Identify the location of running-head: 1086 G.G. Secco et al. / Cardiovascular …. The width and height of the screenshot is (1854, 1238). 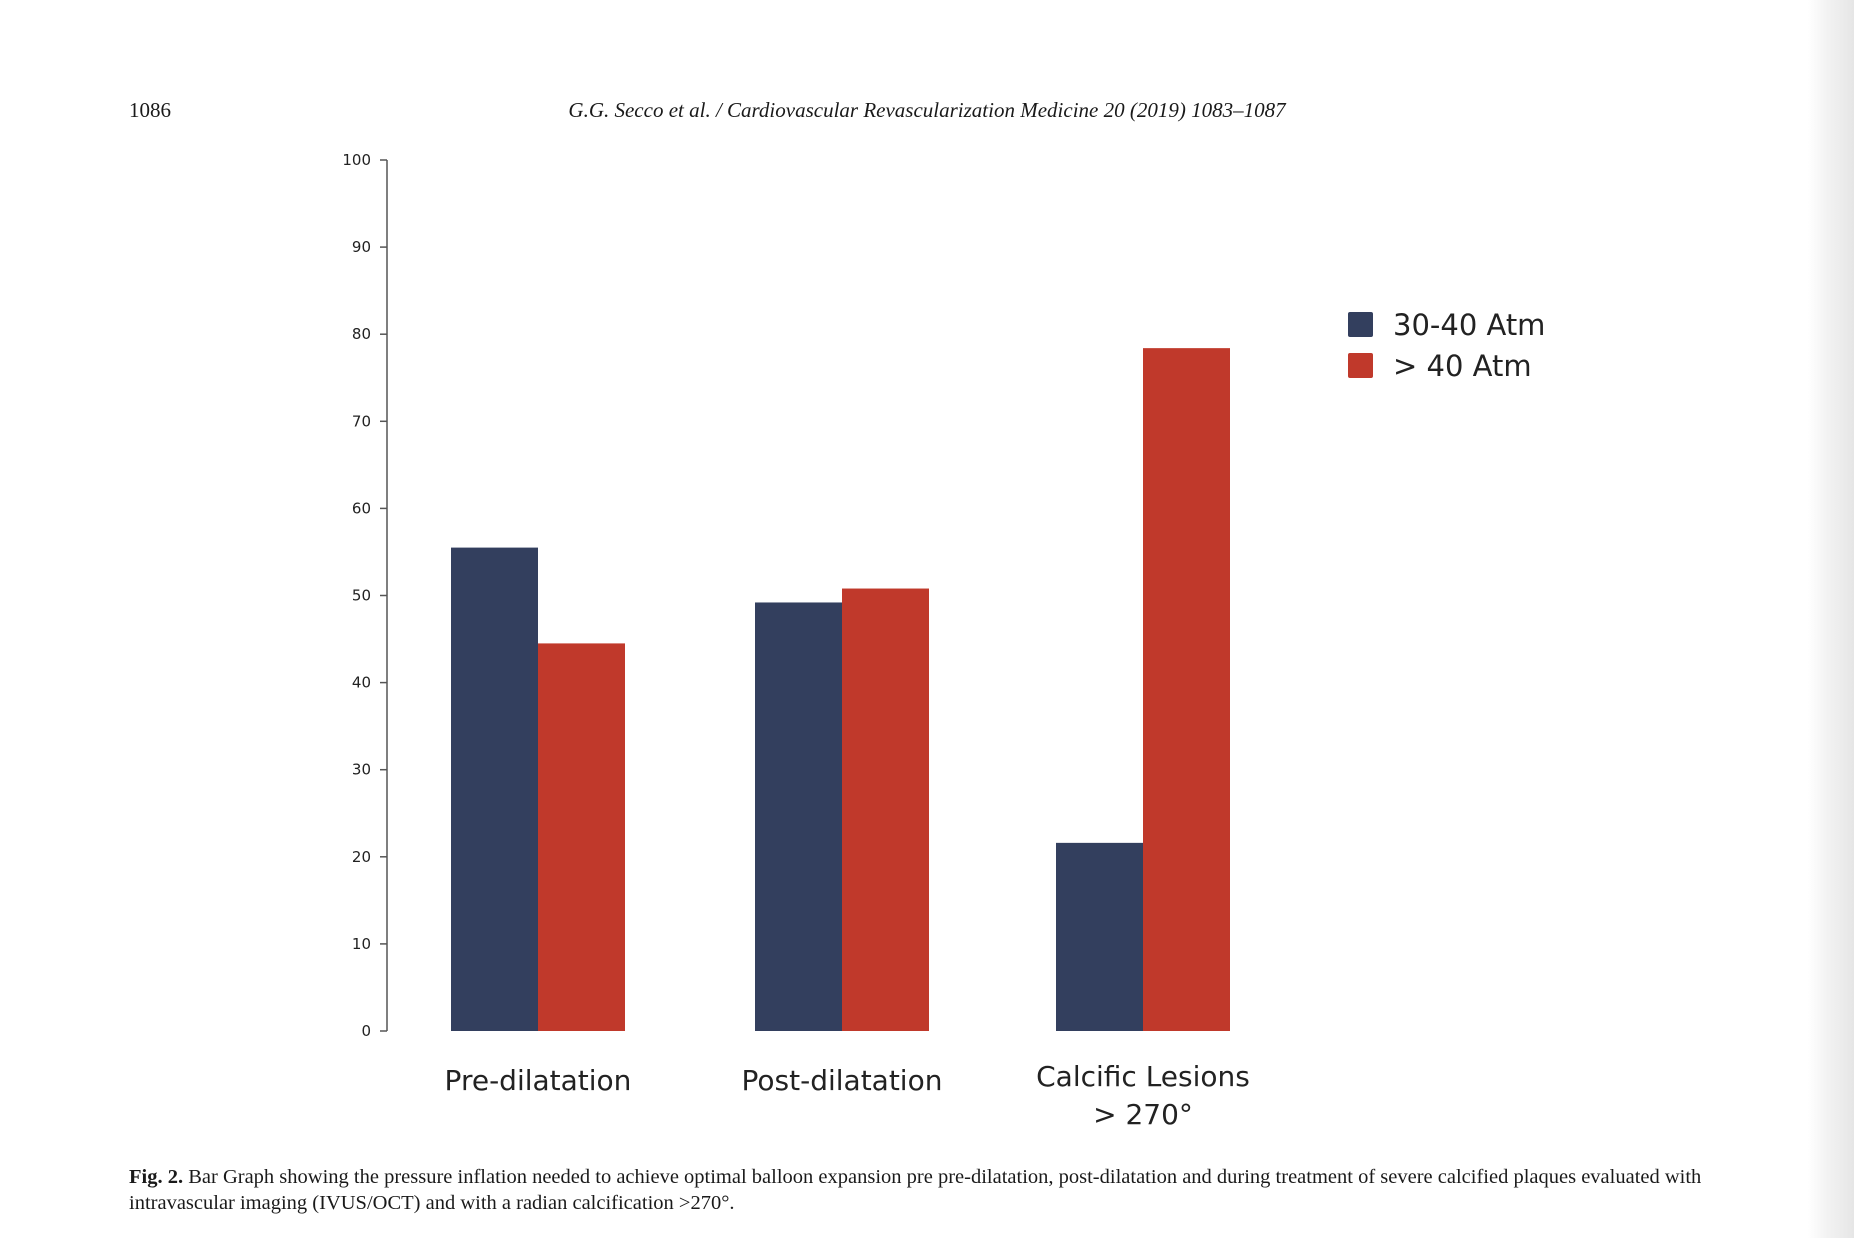
(927, 113).